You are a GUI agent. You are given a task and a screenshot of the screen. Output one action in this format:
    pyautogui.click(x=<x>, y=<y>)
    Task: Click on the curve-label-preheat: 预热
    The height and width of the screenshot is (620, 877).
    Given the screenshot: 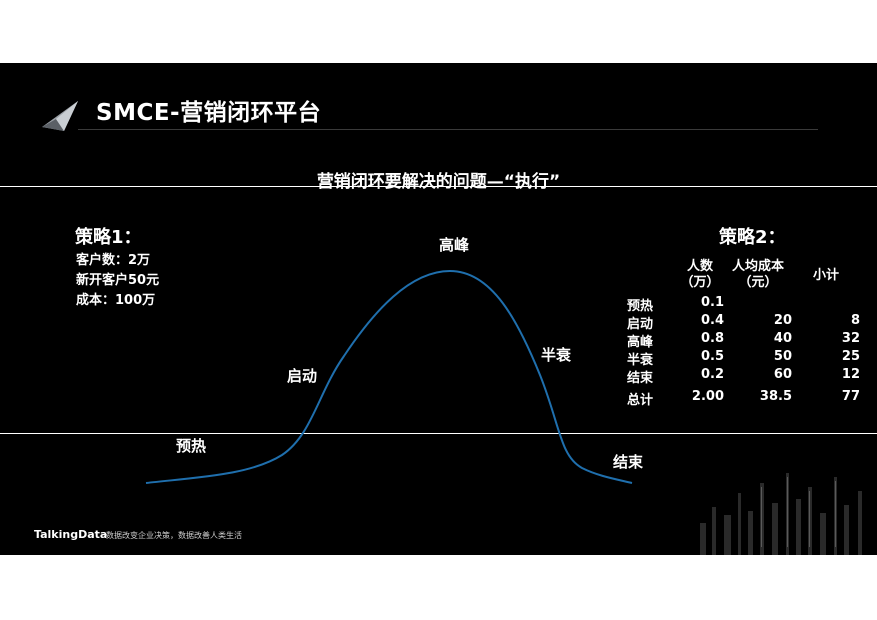 What is the action you would take?
    pyautogui.click(x=191, y=446)
    